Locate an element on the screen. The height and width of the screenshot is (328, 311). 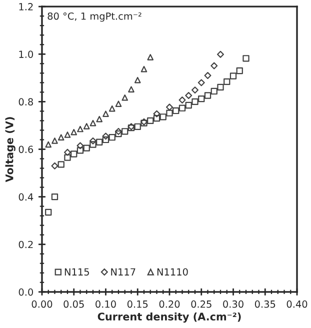
legend-label: N117 is located at coordinates (123, 272).